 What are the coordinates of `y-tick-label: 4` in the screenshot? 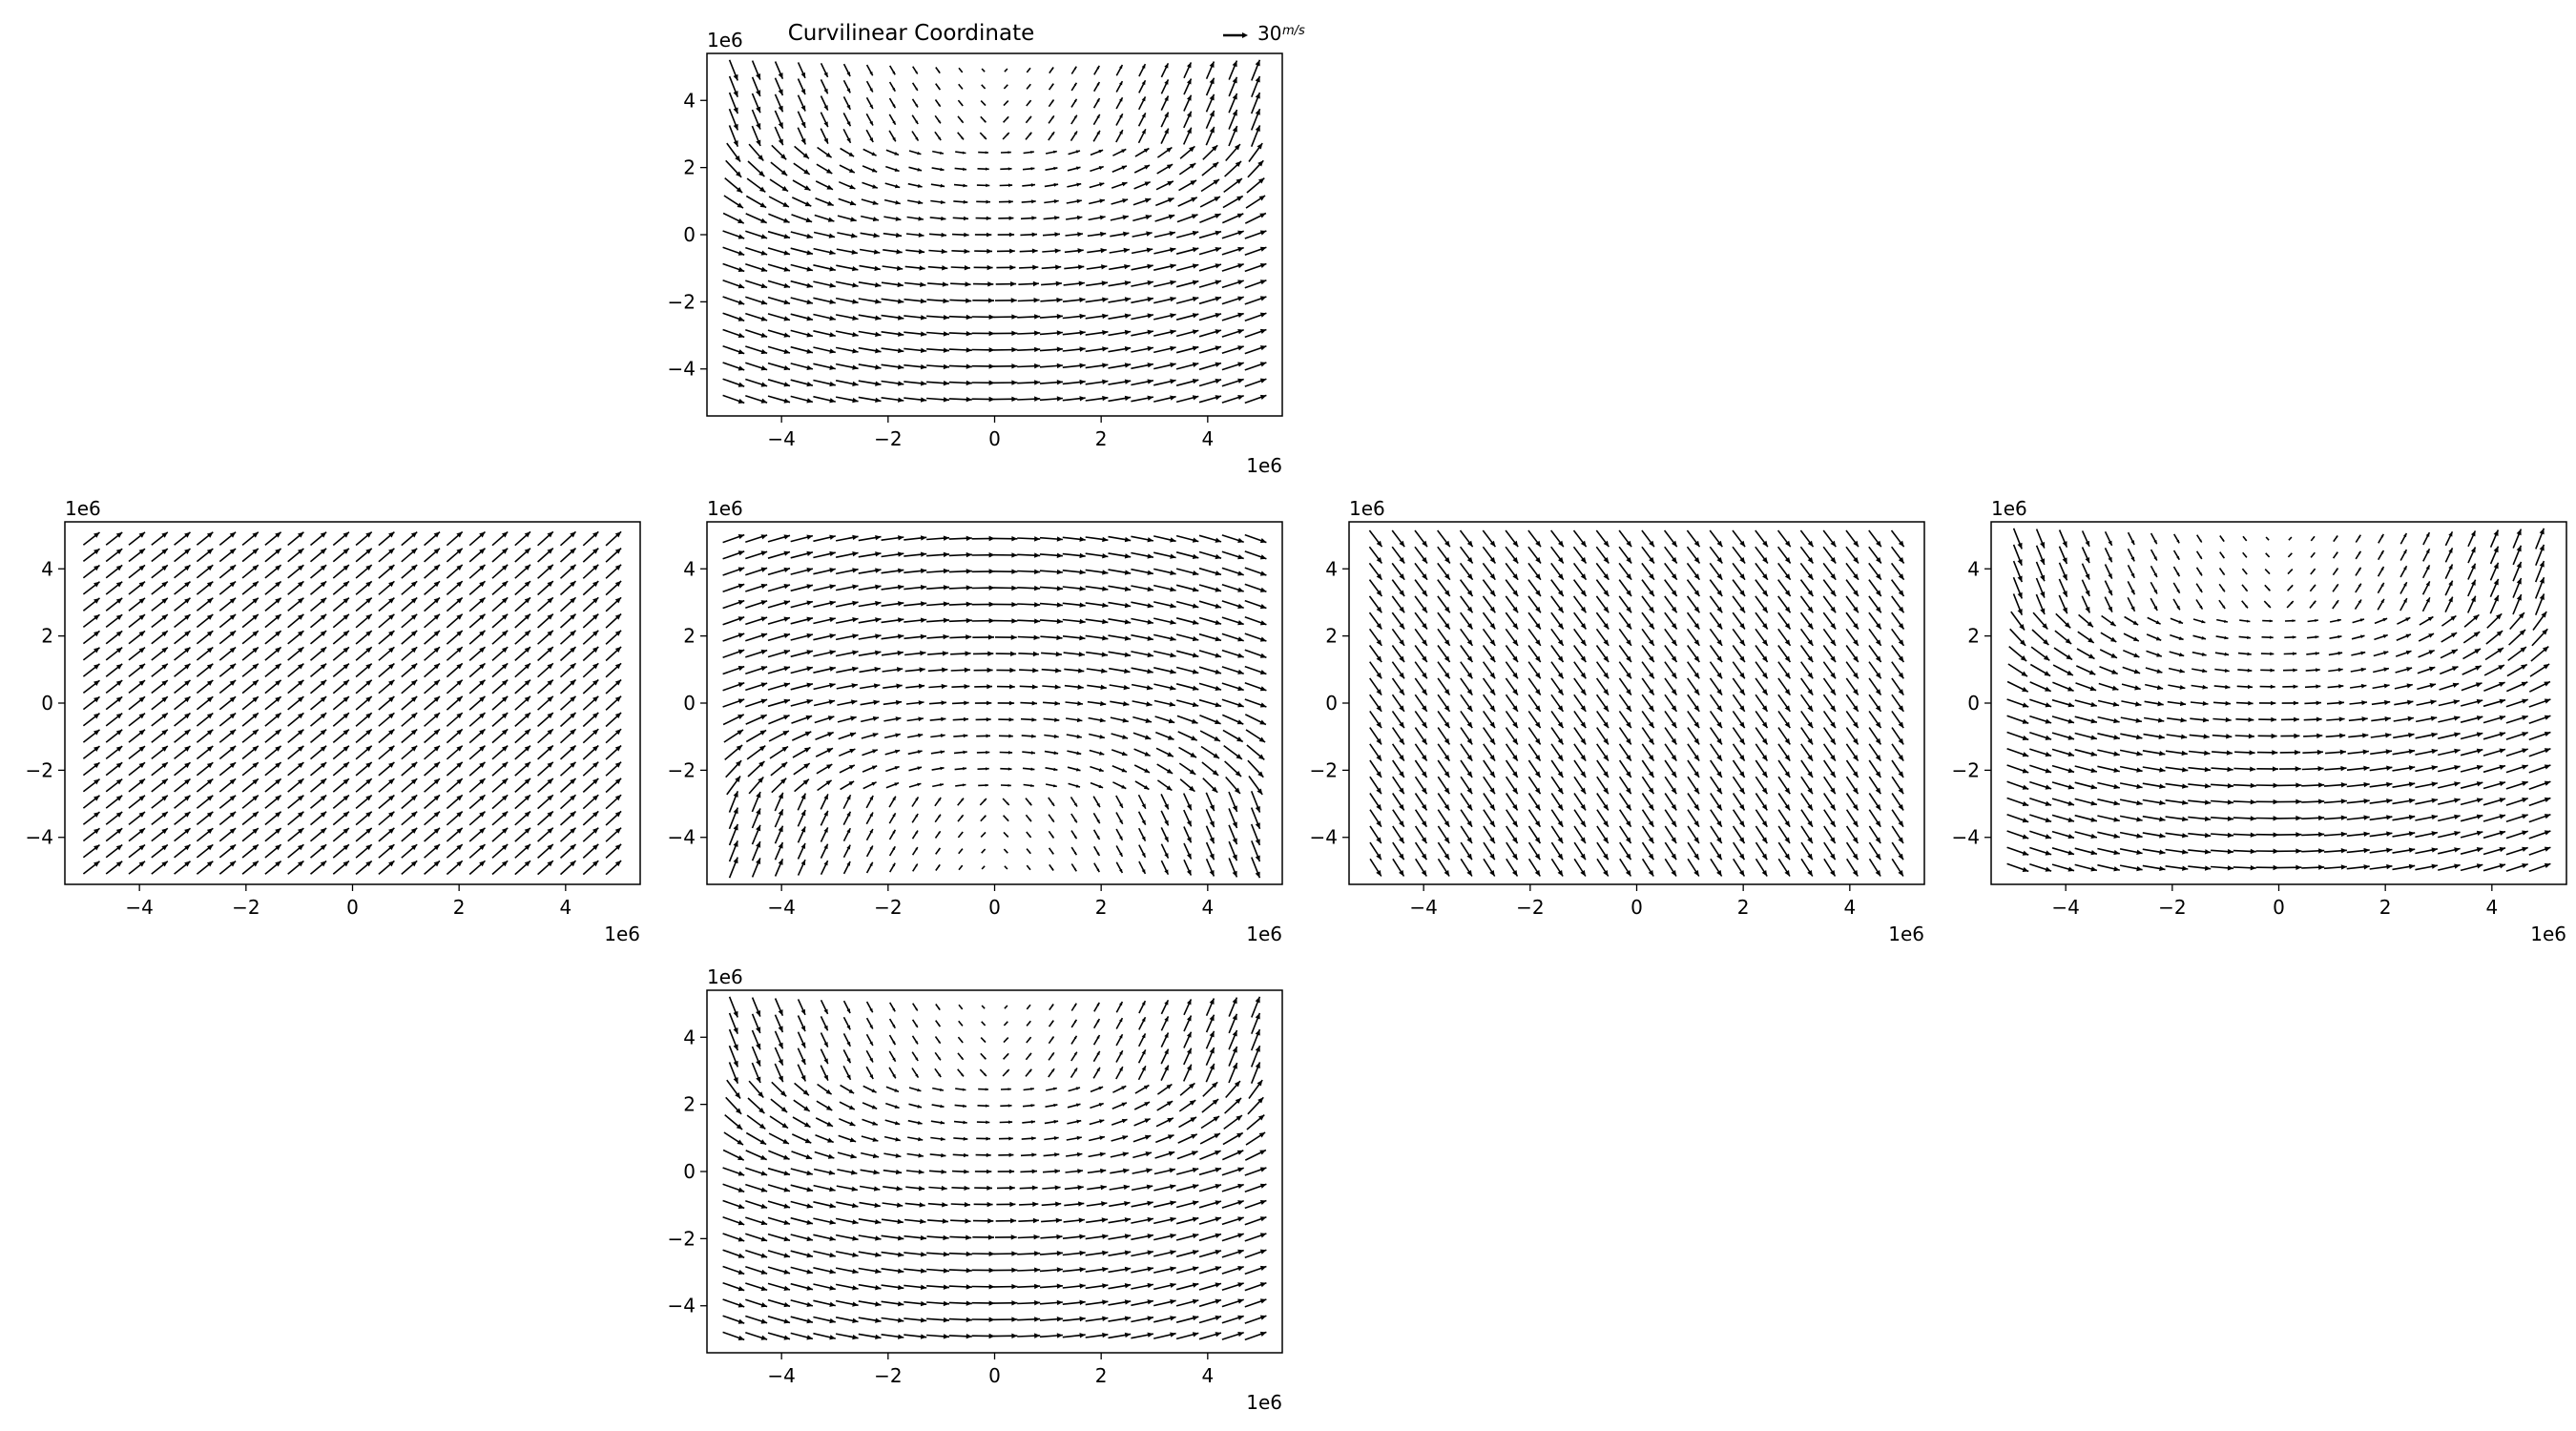 It's located at (689, 568).